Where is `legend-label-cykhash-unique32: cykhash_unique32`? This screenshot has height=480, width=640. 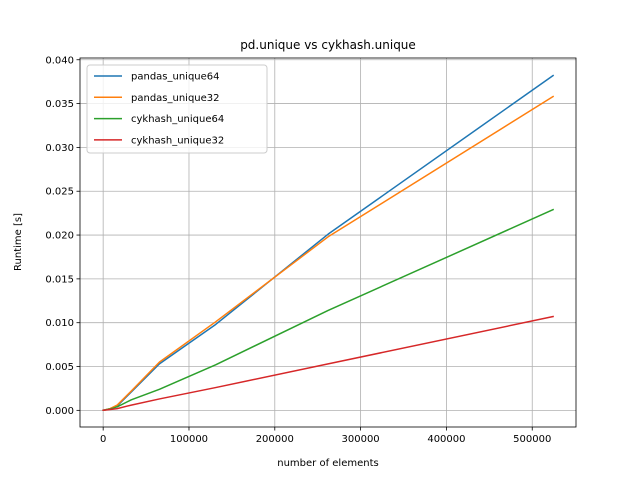
legend-label-cykhash-unique32: cykhash_unique32 is located at coordinates (177, 140).